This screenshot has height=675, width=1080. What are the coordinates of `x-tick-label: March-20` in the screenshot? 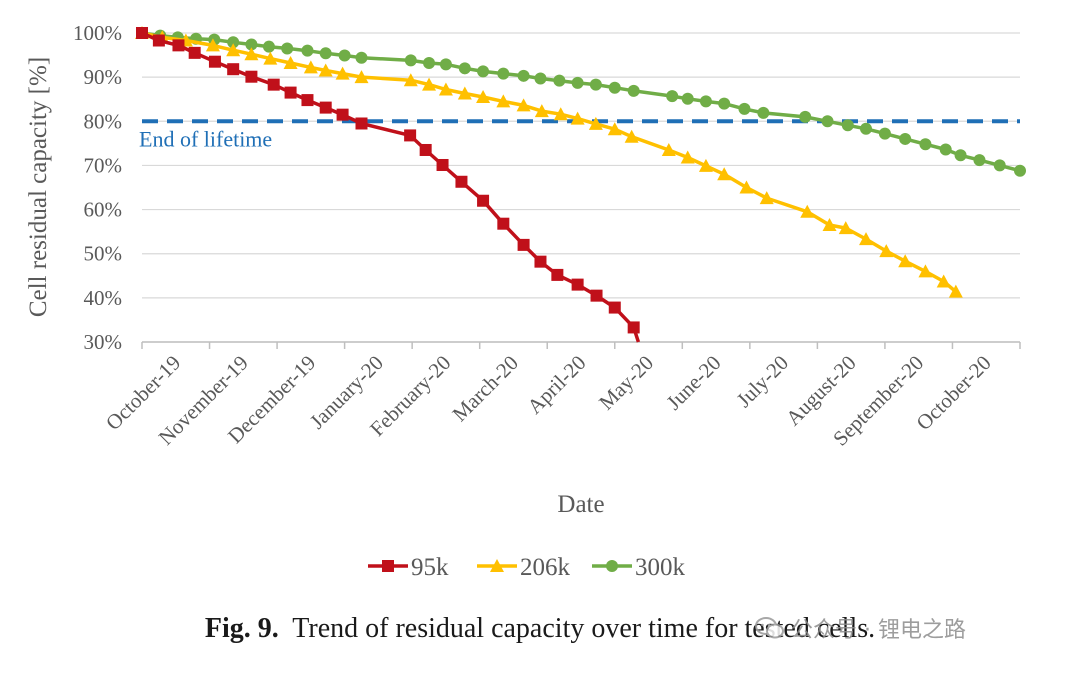 It's located at (485, 389).